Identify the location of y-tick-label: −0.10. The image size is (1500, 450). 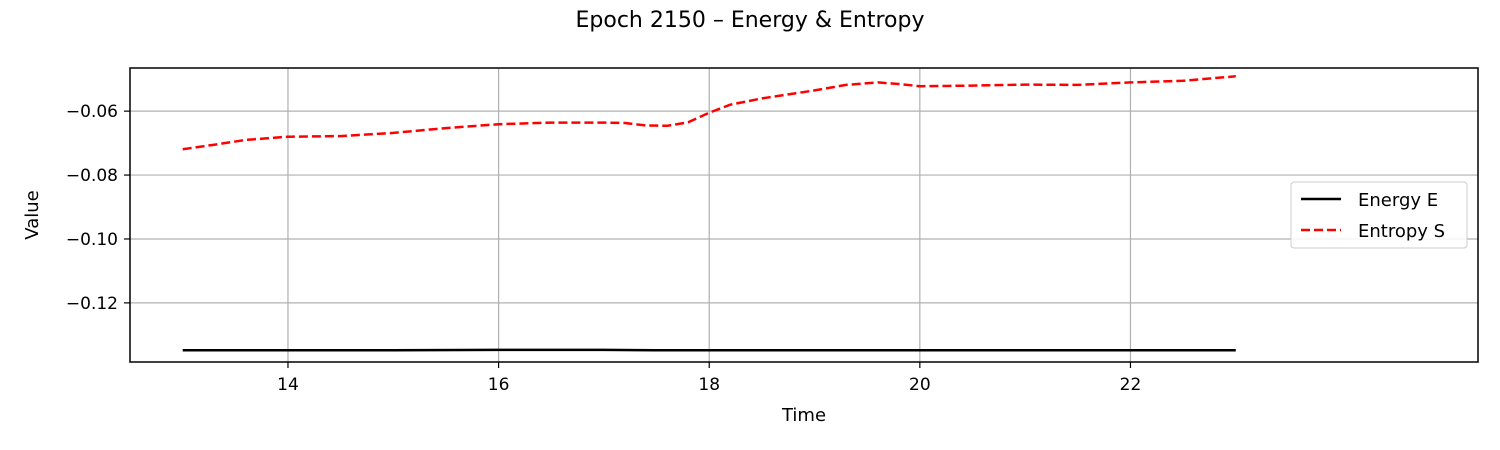
(92, 240).